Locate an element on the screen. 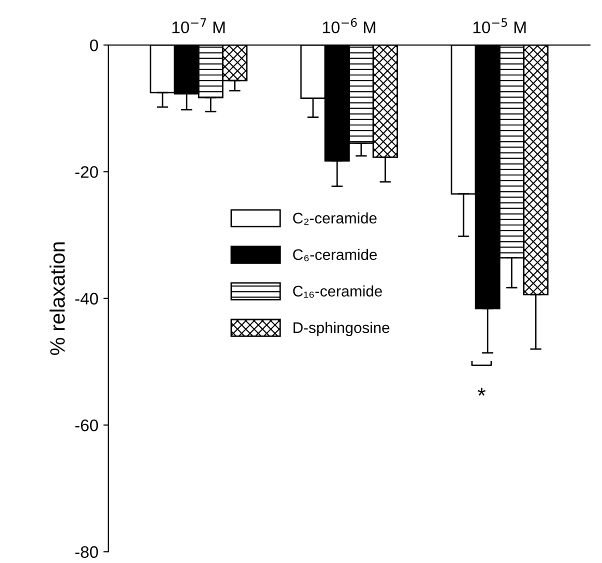 The image size is (602, 563). y-tick-label: -80 is located at coordinates (86, 552).